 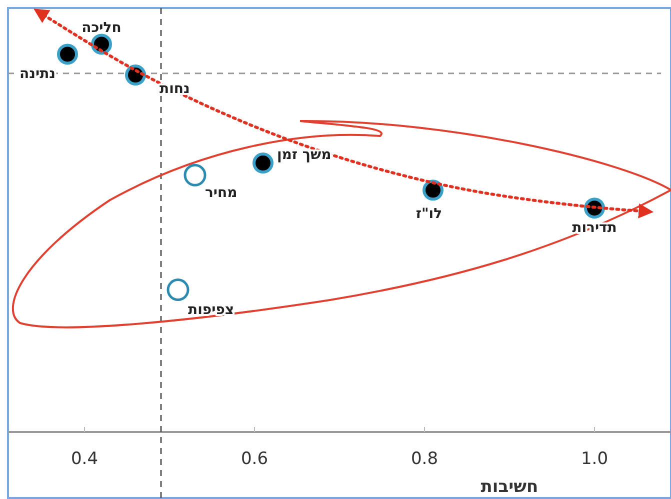 What do you see at coordinates (429, 214) in the screenshot?
I see `annotation: לו"ז` at bounding box center [429, 214].